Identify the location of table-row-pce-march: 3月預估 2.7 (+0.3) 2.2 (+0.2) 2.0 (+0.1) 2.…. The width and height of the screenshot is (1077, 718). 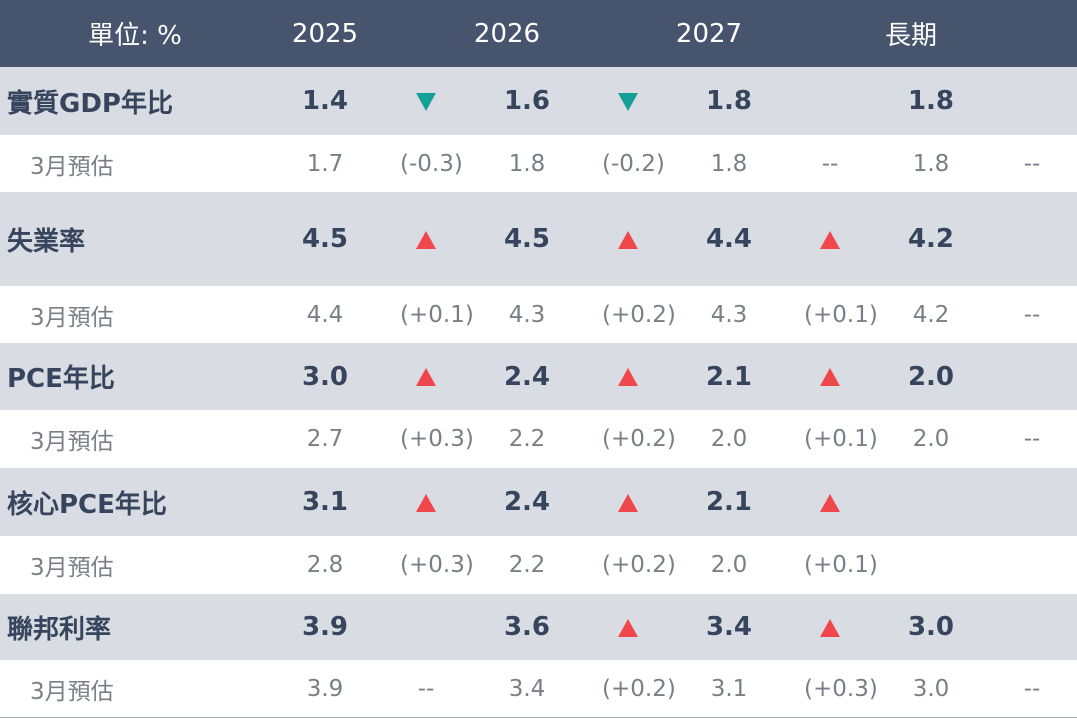
(538, 439).